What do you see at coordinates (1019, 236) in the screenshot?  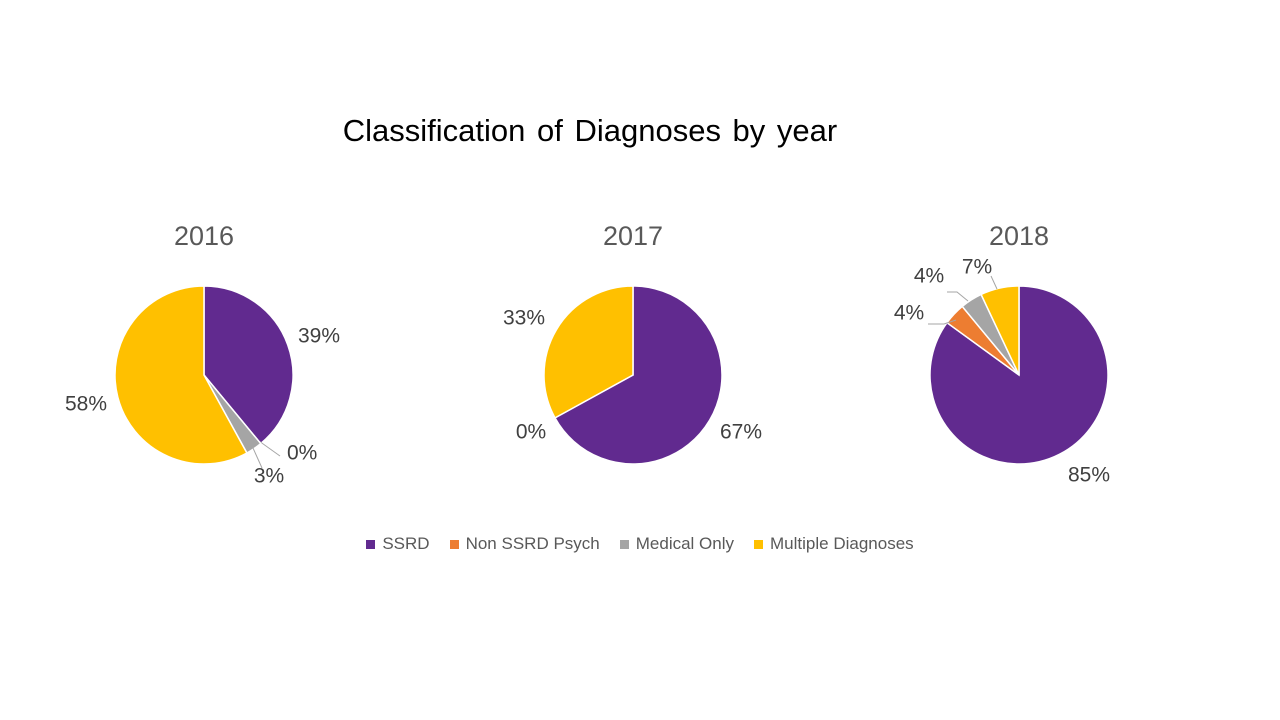 I see `pie-title: 2018` at bounding box center [1019, 236].